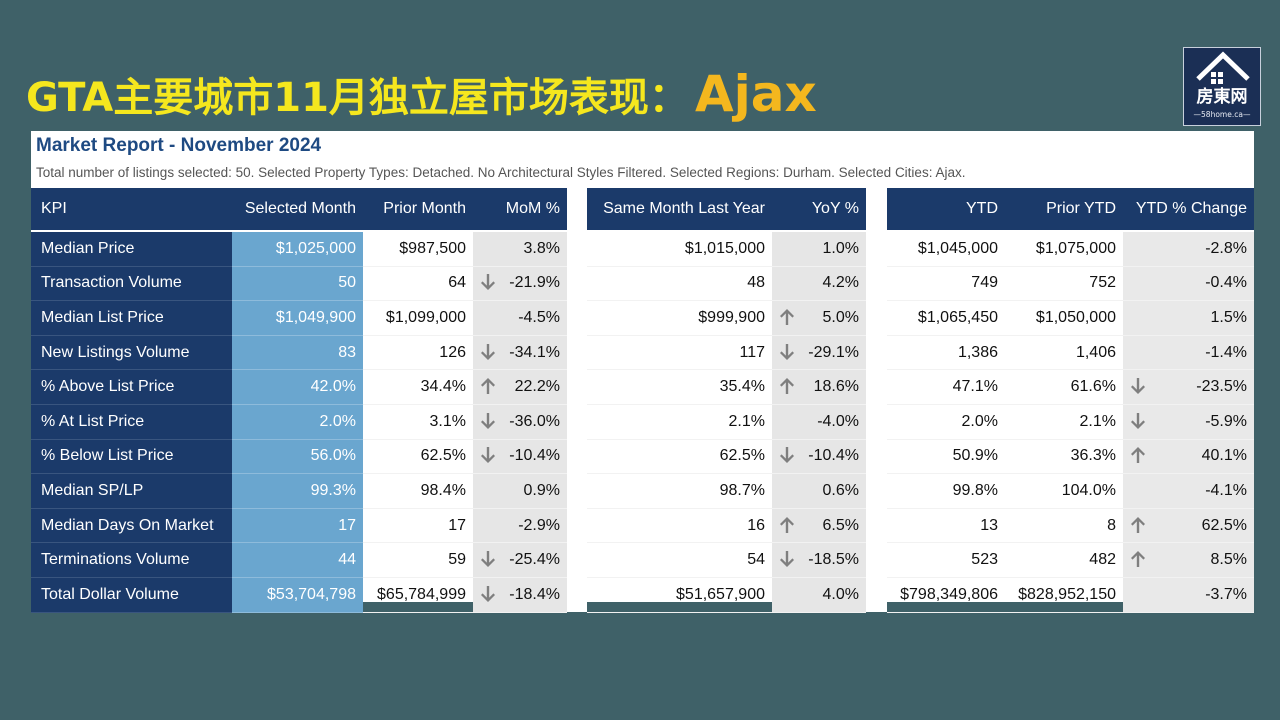  I want to click on ytd-cell: 2.0%, so click(946, 422).